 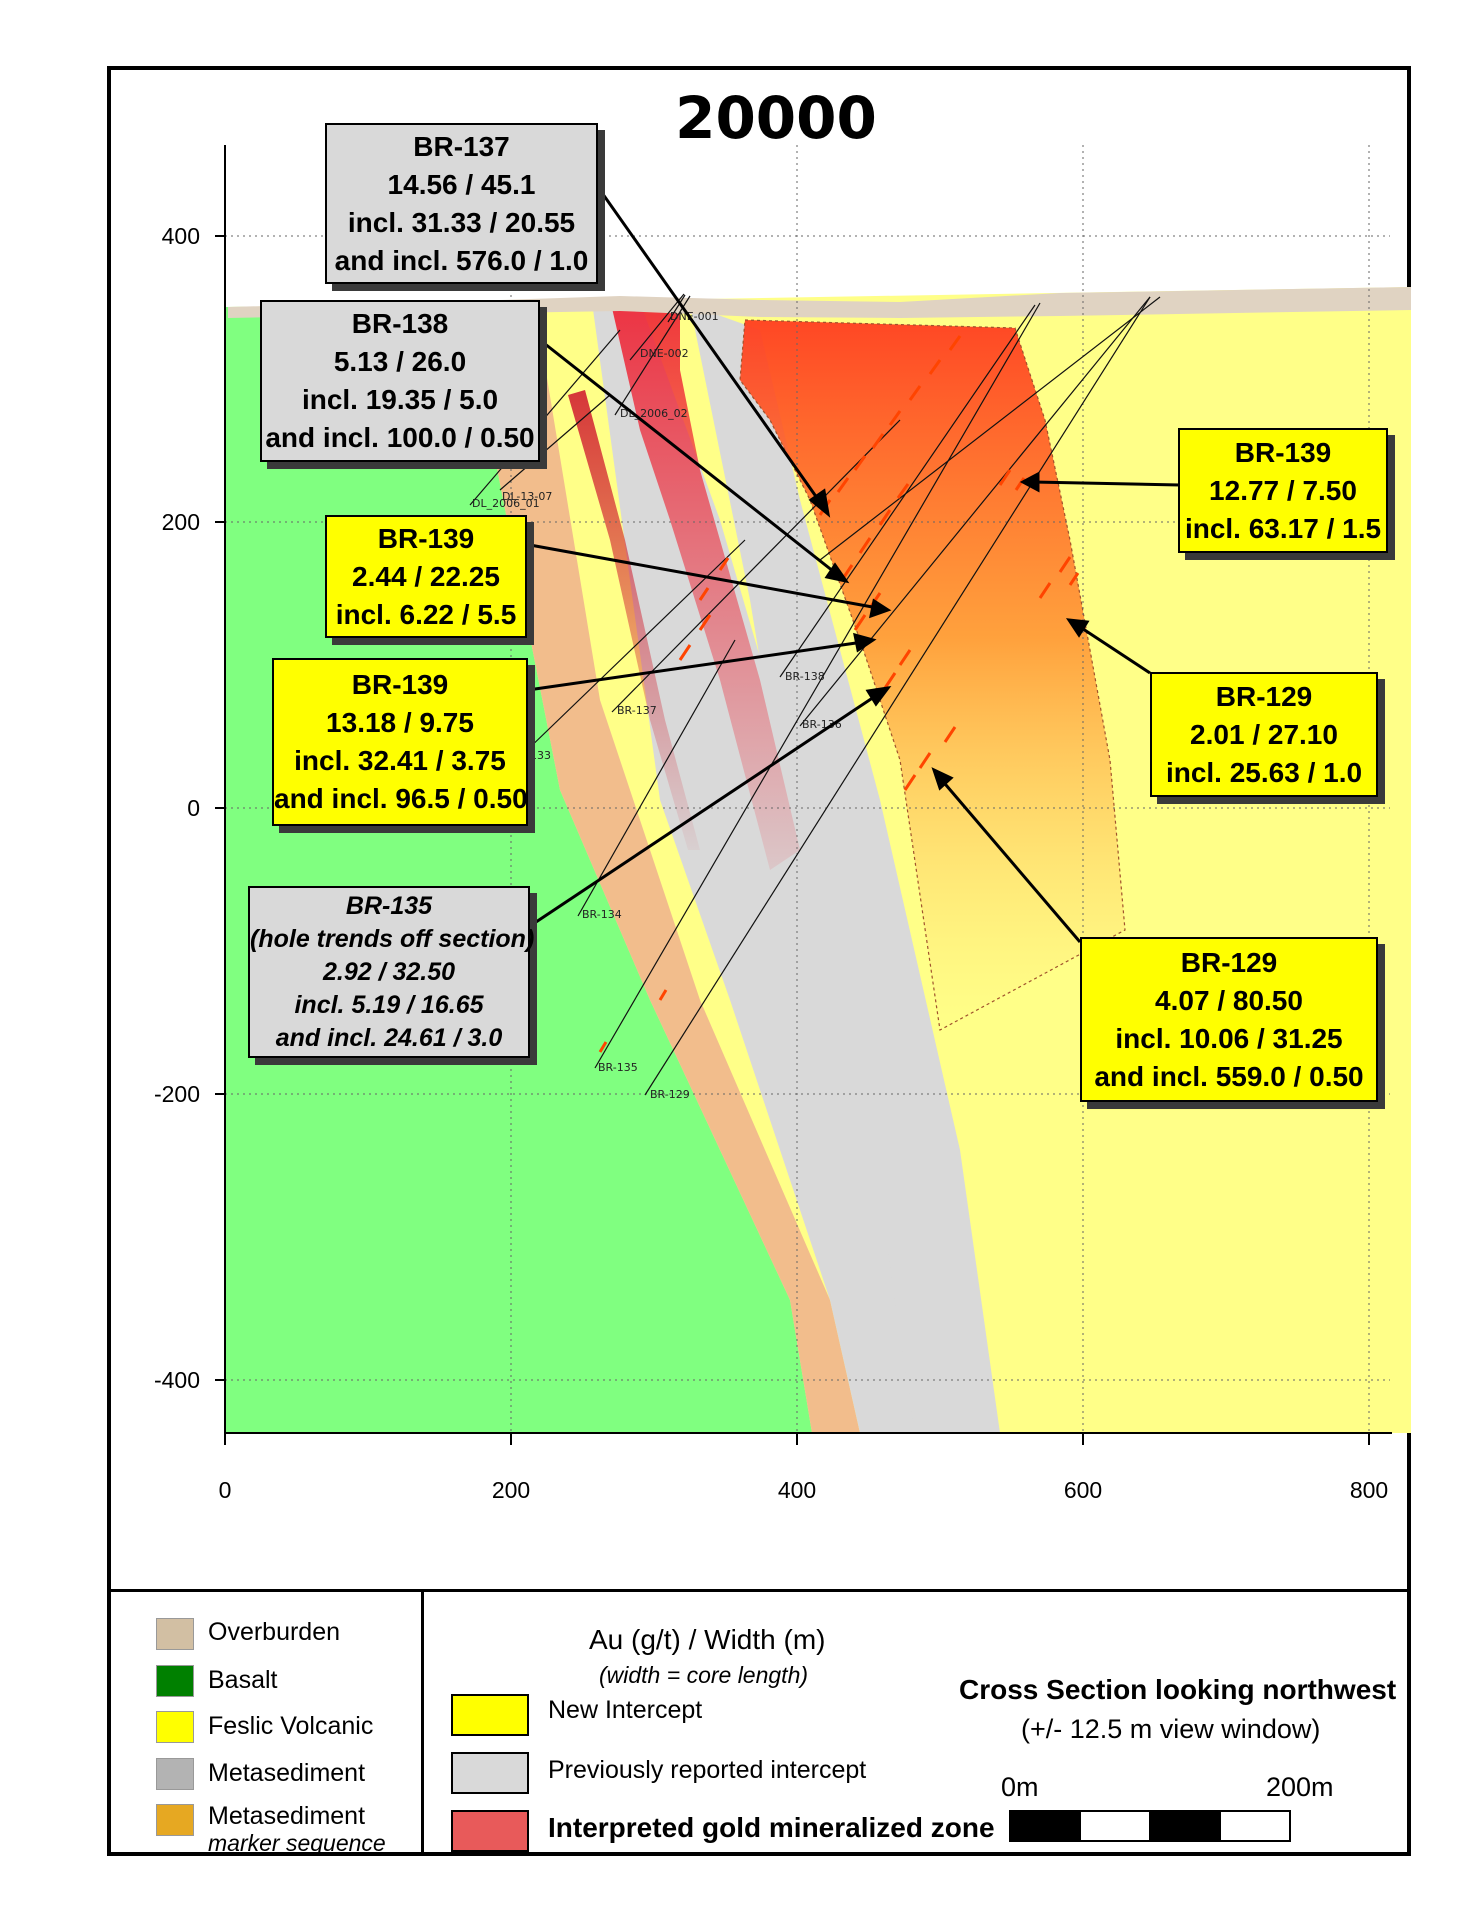 What do you see at coordinates (274, 1632) in the screenshot?
I see `legend-overburden: Overburden` at bounding box center [274, 1632].